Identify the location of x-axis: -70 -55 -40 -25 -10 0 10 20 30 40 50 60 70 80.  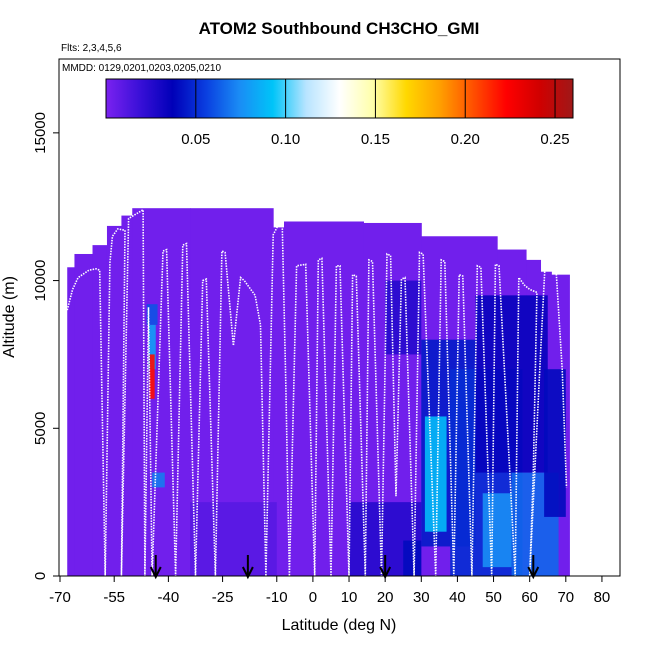
(329, 591).